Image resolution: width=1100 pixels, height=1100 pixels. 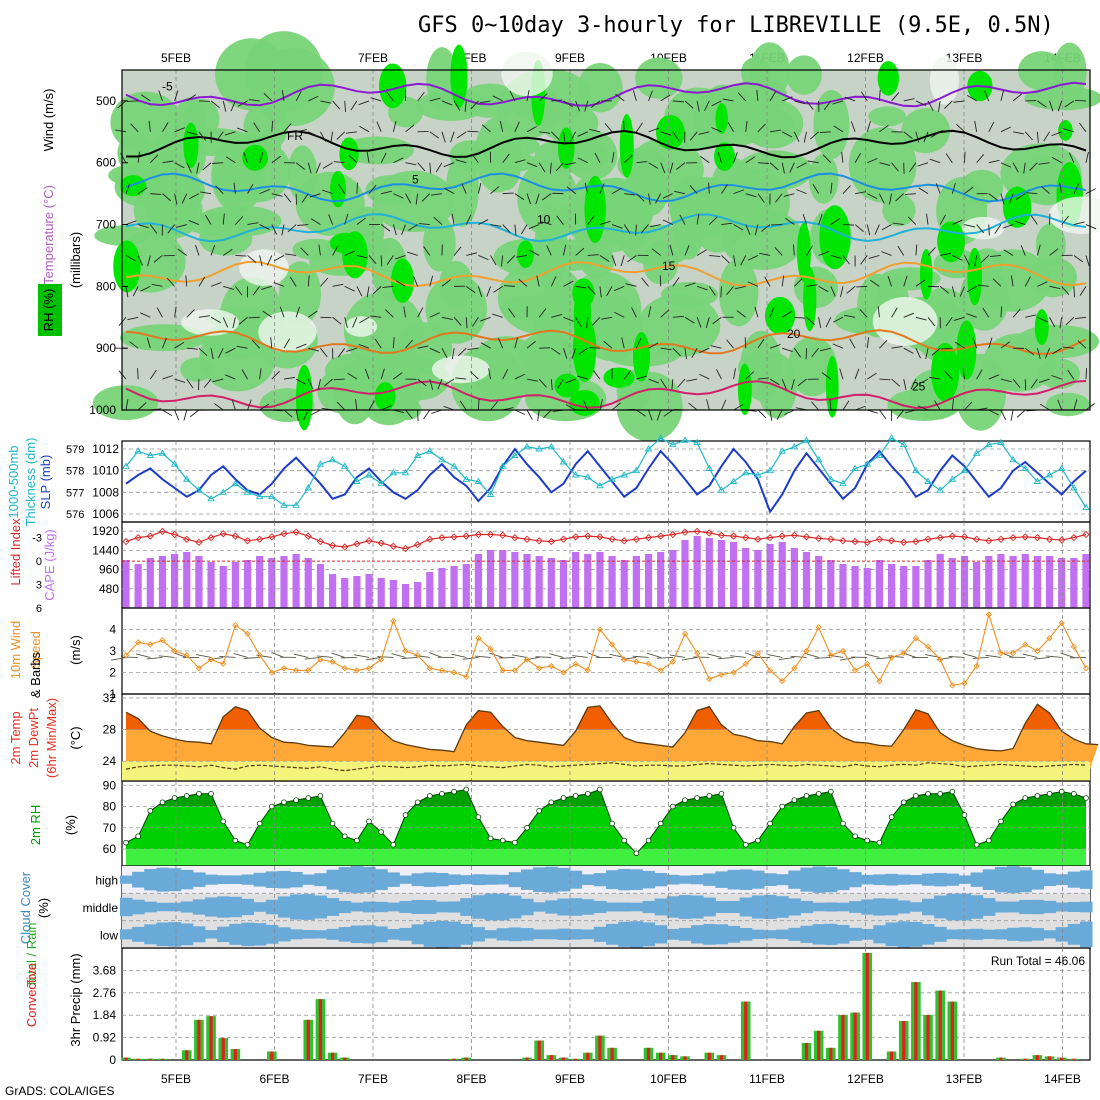 I want to click on y-tick-label: 28, so click(x=110, y=730).